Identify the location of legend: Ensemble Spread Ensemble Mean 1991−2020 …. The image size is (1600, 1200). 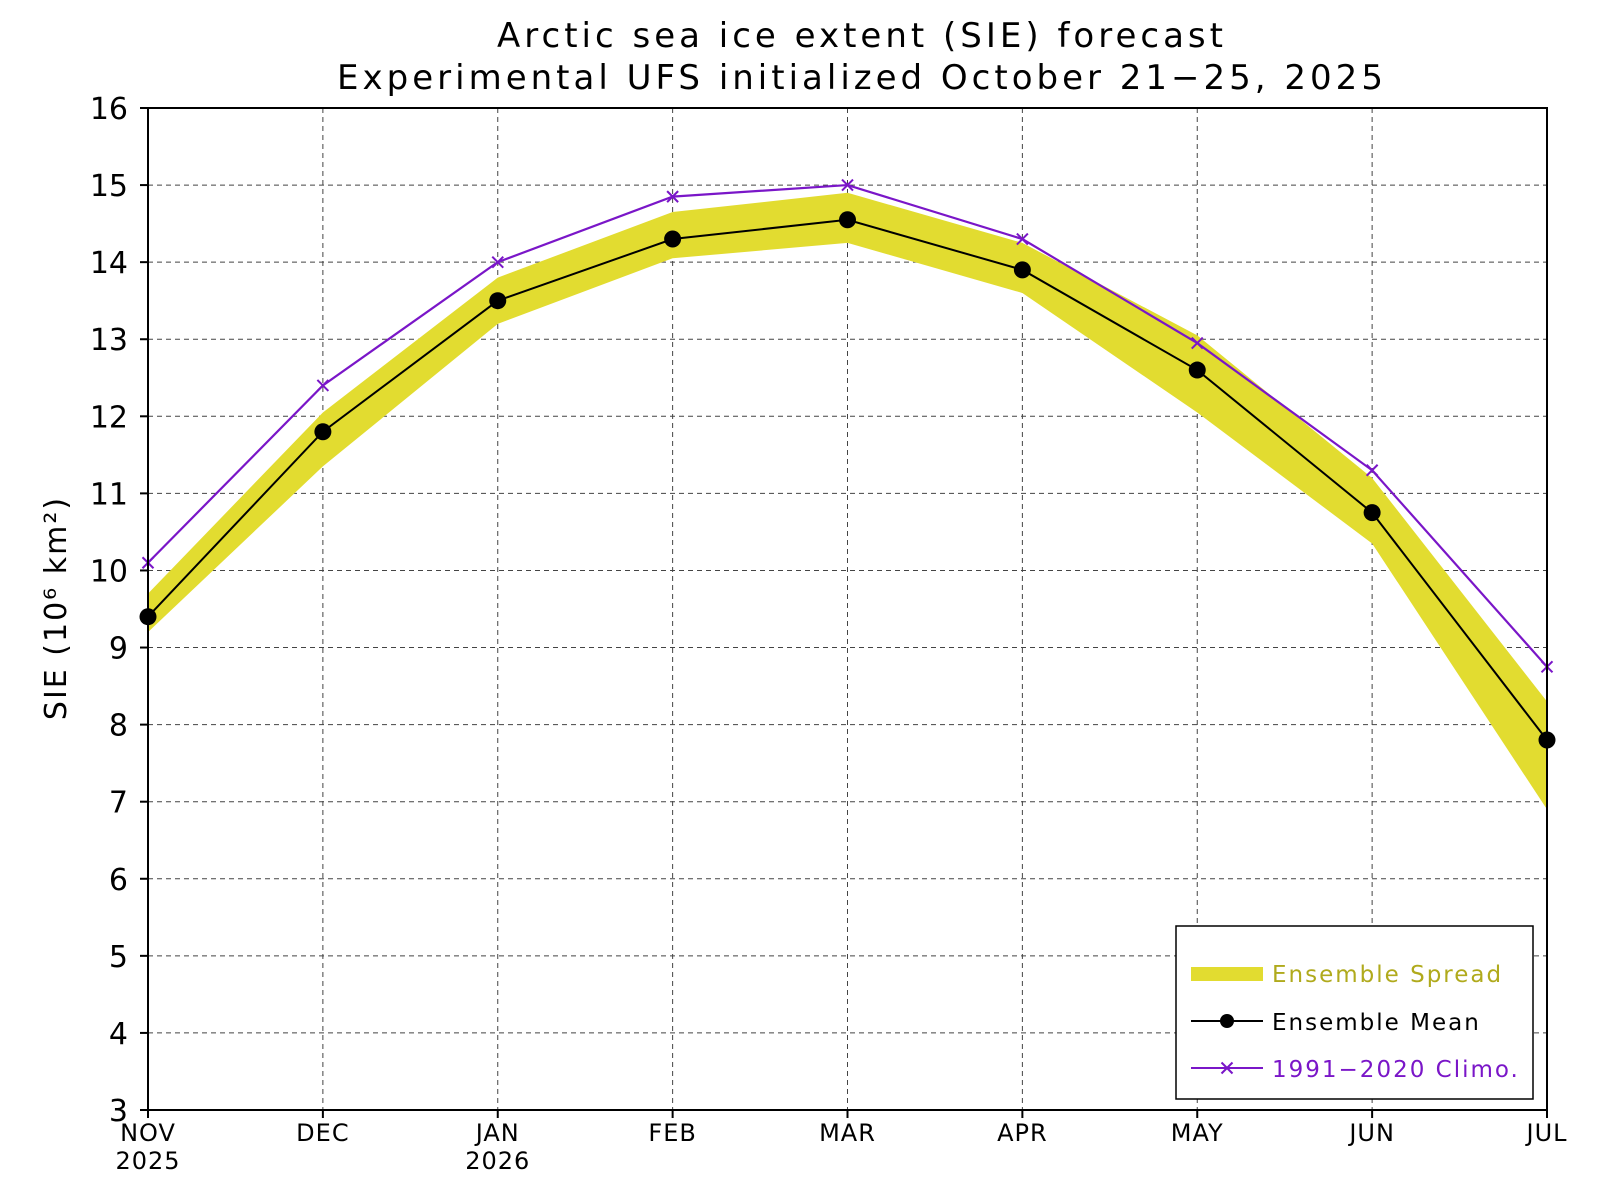
(1354, 1012).